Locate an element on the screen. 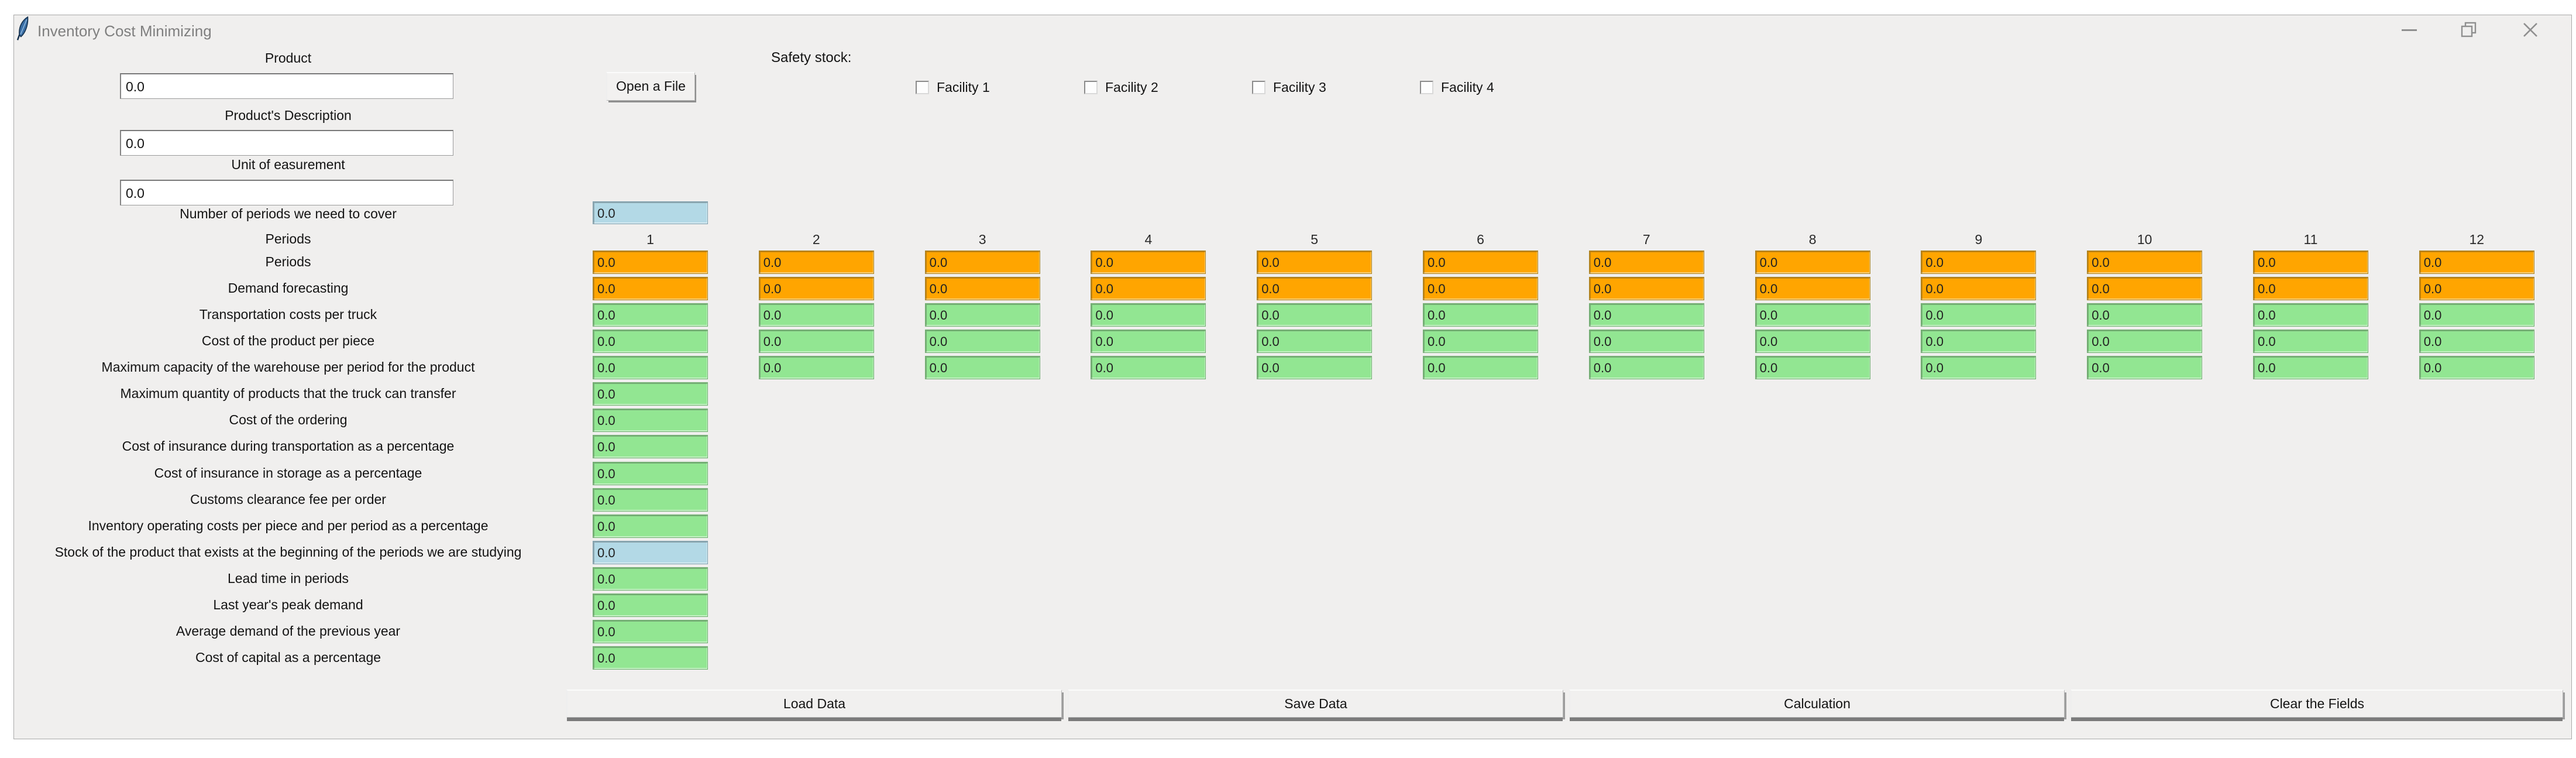 This screenshot has height=758, width=2576. grid-cell-r4-c8: 0.0 is located at coordinates (1812, 368).